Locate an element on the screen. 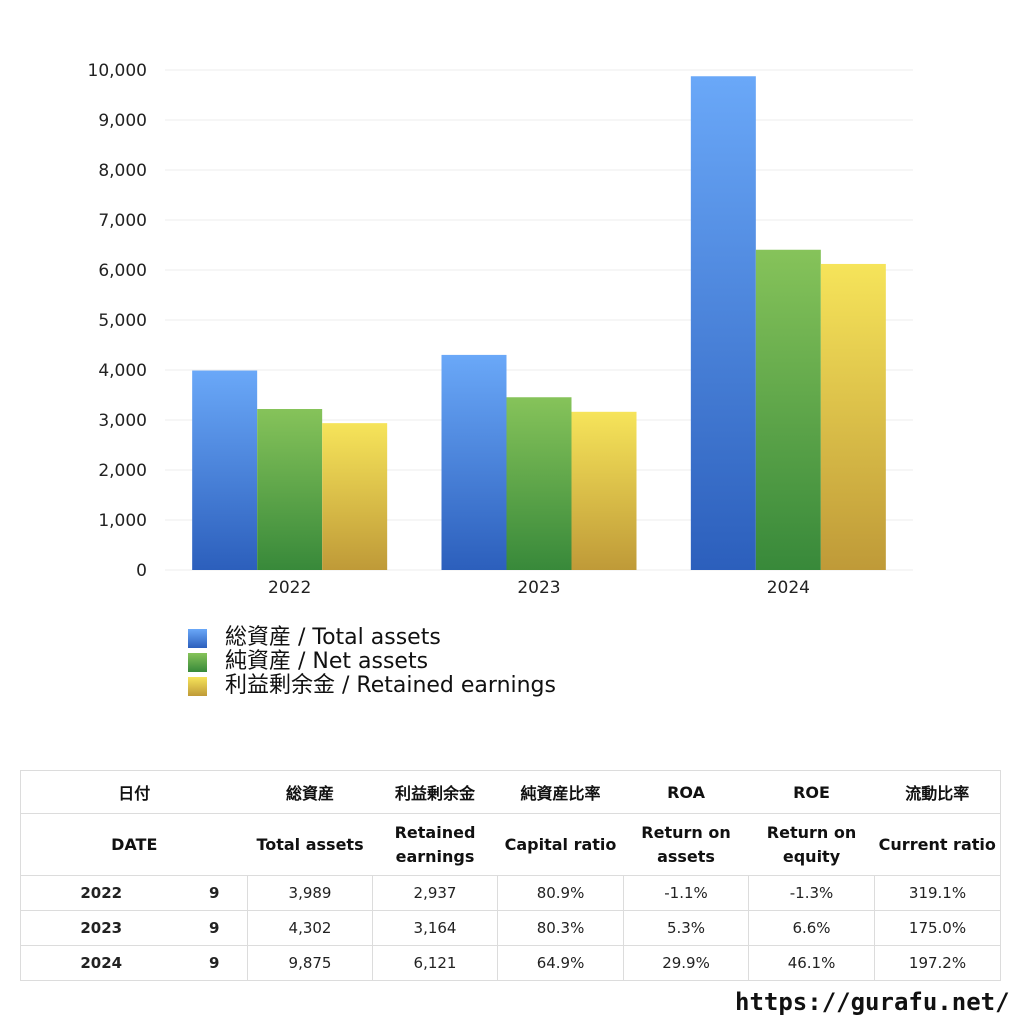 This screenshot has height=1024, width=1024. y-tick-label: 10,000 is located at coordinates (117, 71).